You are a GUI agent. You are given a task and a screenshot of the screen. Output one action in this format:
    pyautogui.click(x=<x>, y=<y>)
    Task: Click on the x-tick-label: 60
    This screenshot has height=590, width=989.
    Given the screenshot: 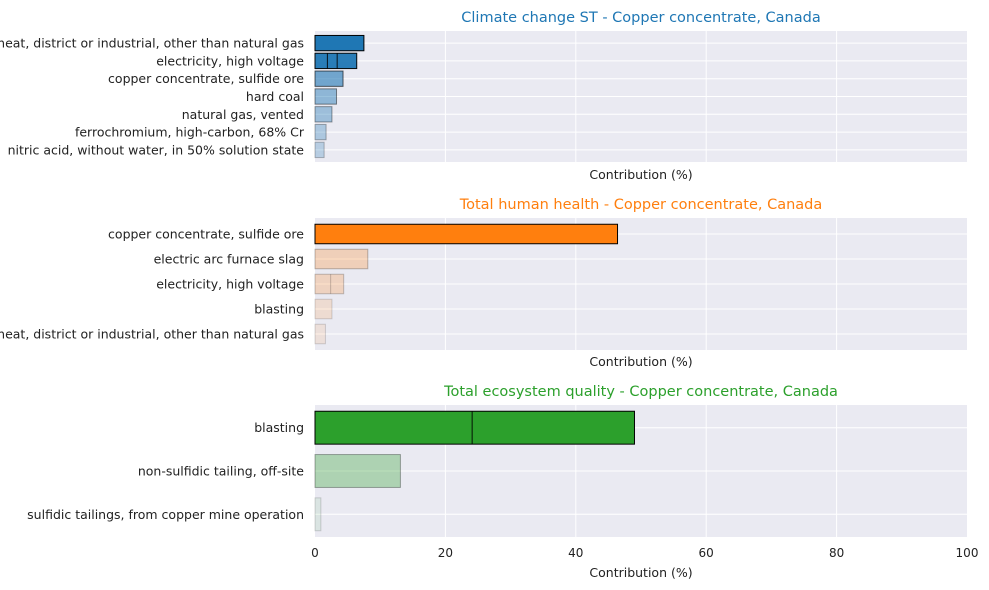 What is the action you would take?
    pyautogui.click(x=706, y=553)
    